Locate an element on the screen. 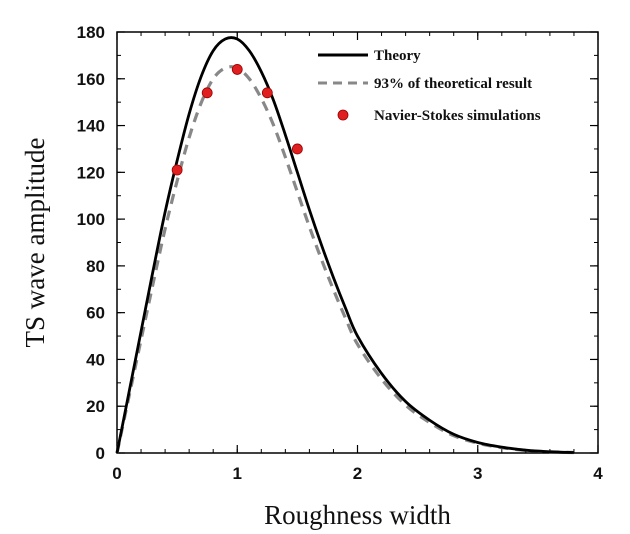 Image resolution: width=630 pixels, height=534 pixels. y-tick-label: 140 is located at coordinates (91, 126).